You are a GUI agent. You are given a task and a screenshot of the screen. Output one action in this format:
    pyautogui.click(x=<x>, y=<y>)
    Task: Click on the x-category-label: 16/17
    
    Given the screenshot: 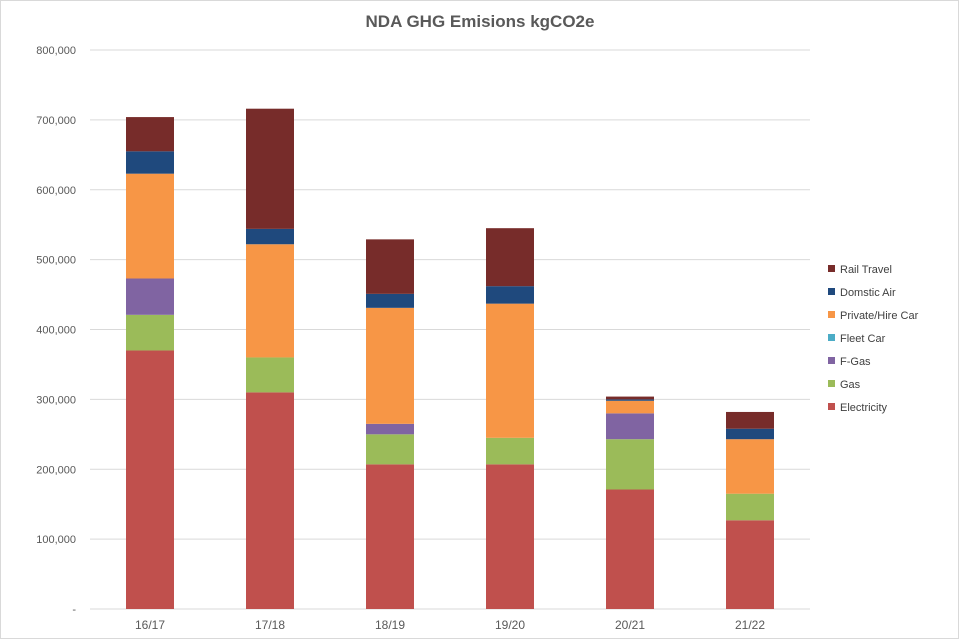 What is the action you would take?
    pyautogui.click(x=150, y=625)
    